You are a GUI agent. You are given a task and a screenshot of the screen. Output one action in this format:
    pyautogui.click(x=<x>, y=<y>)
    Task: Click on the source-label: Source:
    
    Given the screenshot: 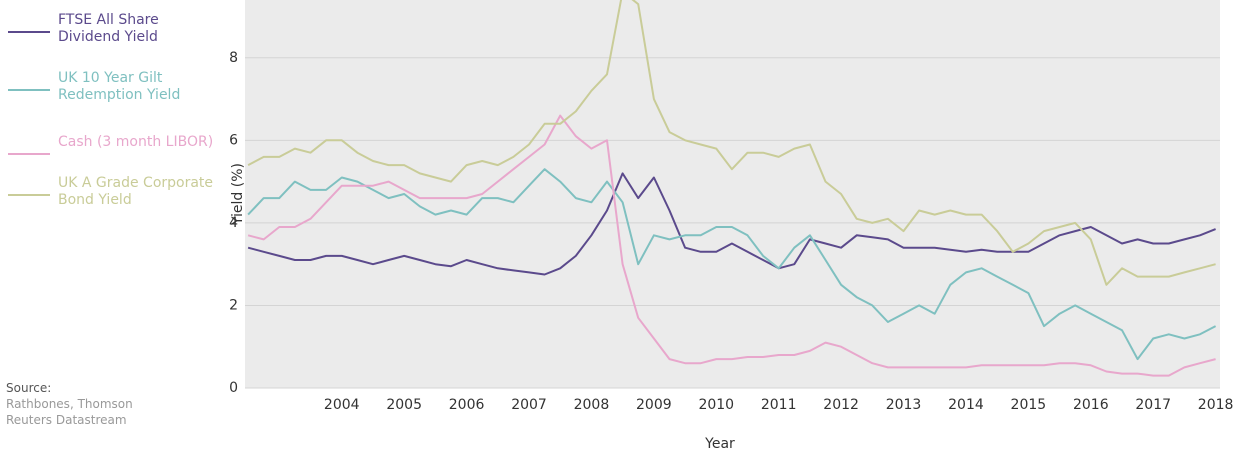 What is the action you would take?
    pyautogui.click(x=29, y=388)
    